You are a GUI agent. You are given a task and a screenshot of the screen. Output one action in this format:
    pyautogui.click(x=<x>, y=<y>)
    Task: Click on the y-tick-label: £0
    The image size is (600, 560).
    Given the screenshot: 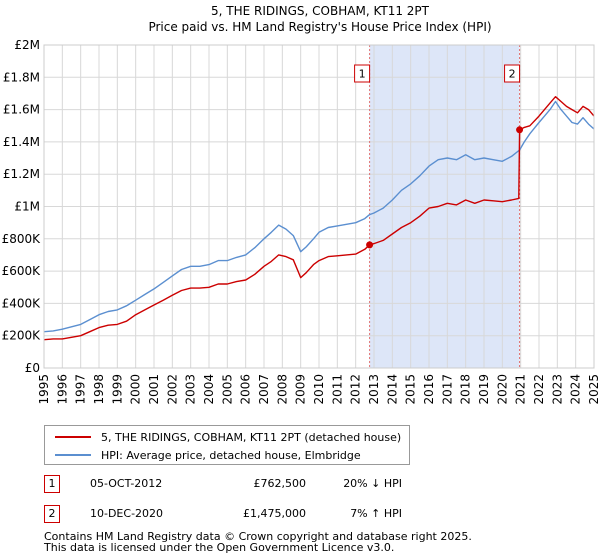 What is the action you would take?
    pyautogui.click(x=32, y=368)
    